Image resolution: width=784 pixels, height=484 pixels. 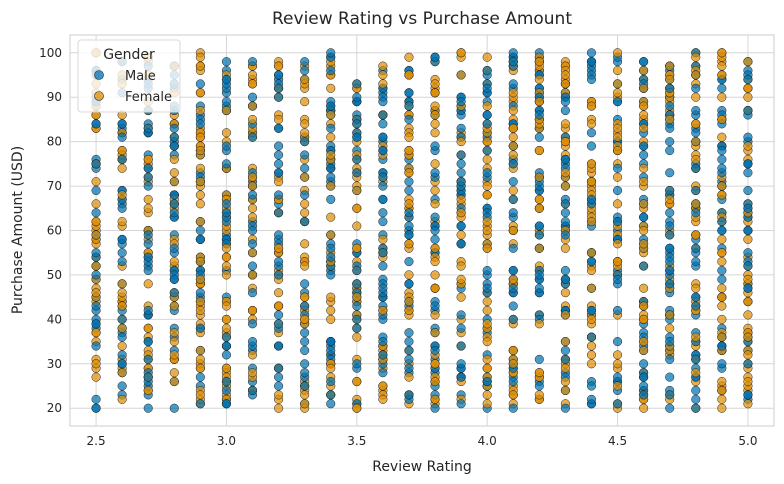 What do you see at coordinates (617, 441) in the screenshot?
I see `x-tick-label: 4.5` at bounding box center [617, 441].